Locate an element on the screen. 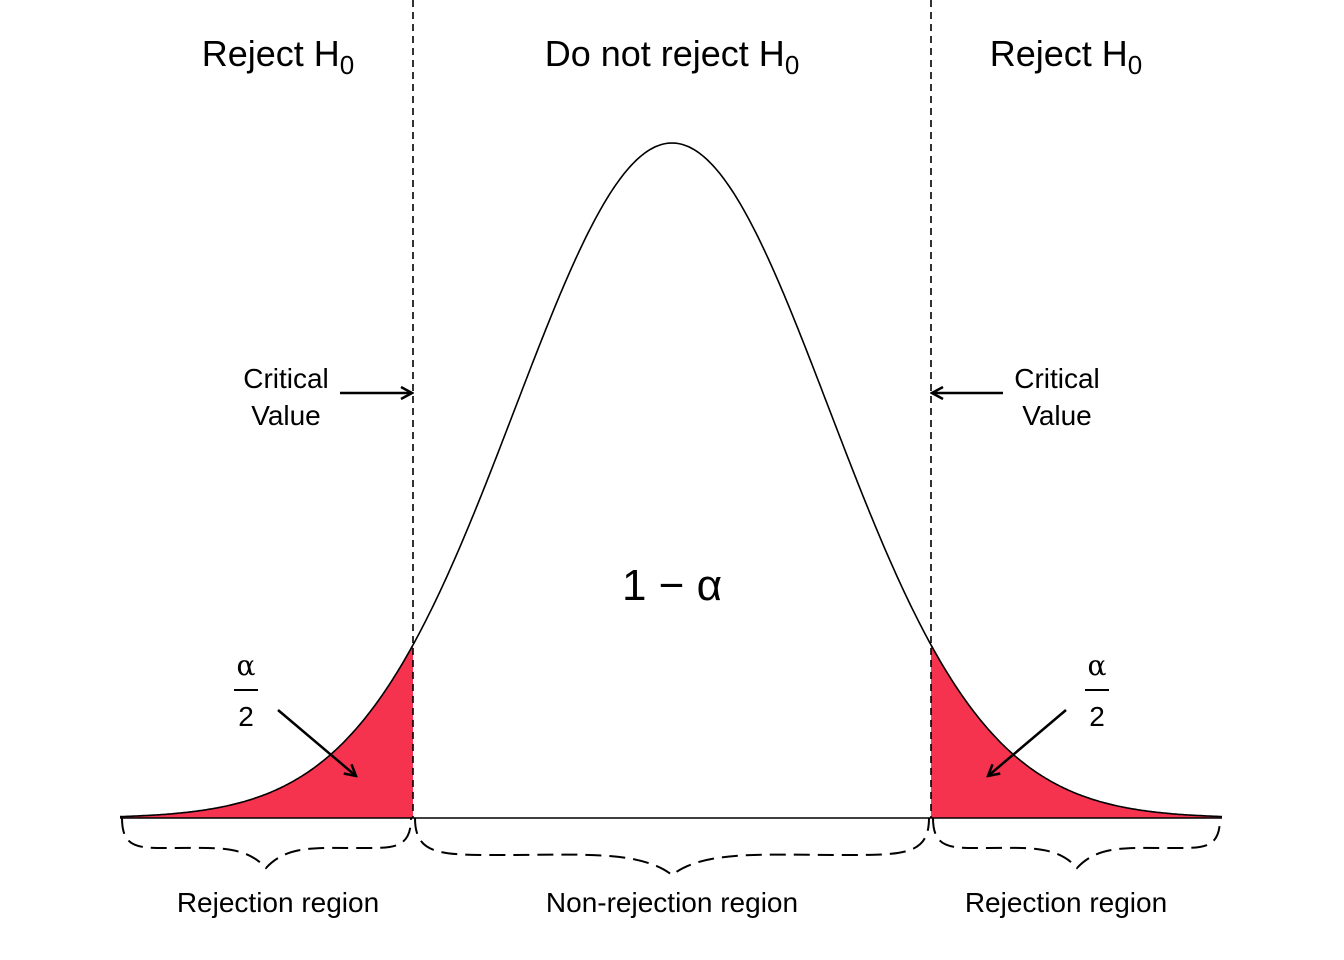 This screenshot has height=960, width=1344. top-label: Do not reject H0 is located at coordinates (672, 56).